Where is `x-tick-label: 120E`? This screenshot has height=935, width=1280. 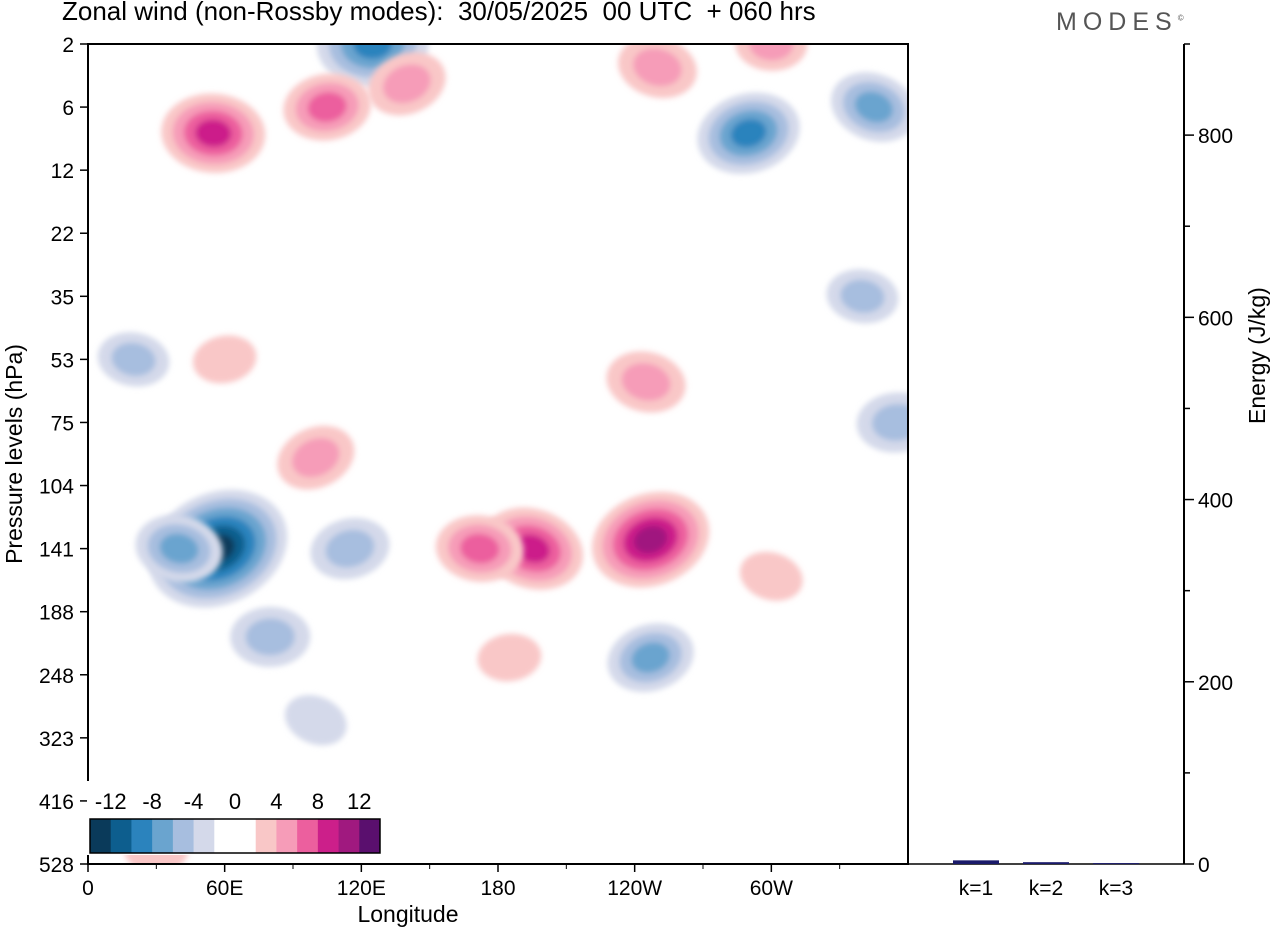 x-tick-label: 120E is located at coordinates (361, 888).